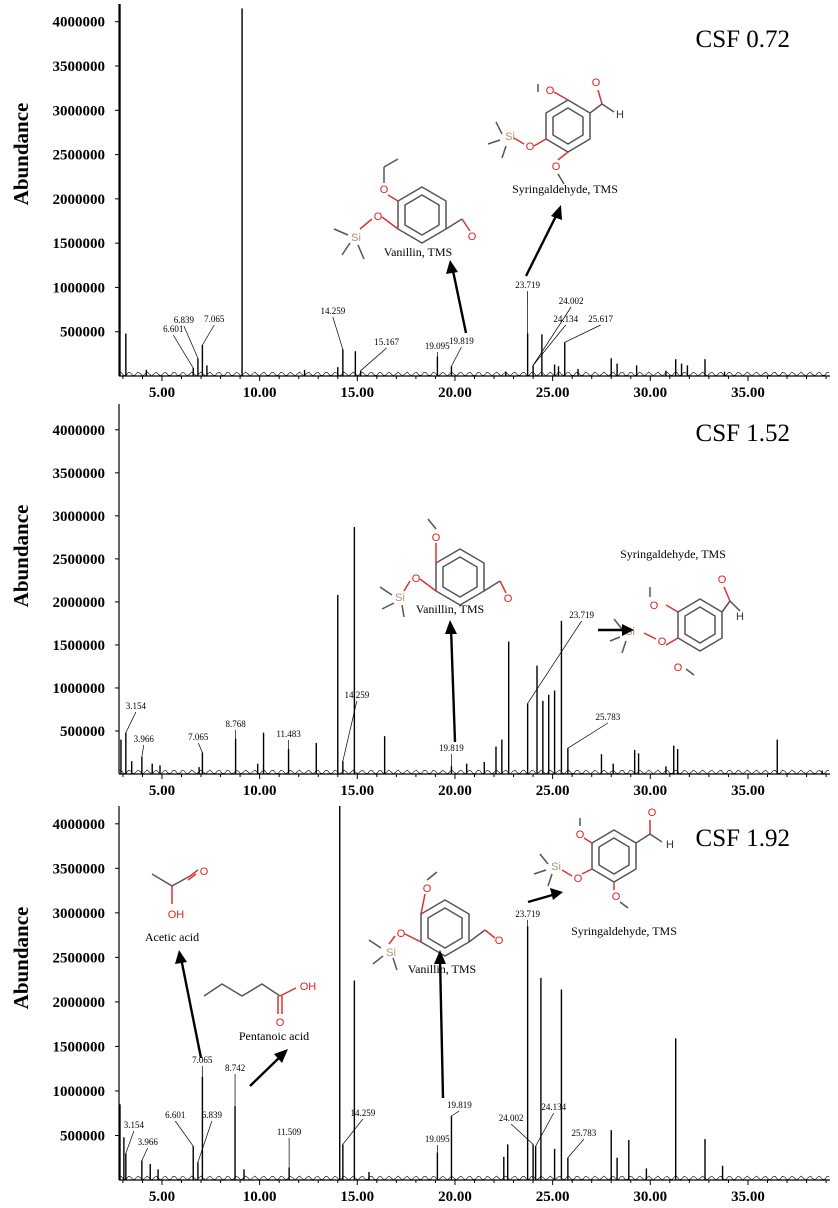  Describe the element at coordinates (743, 433) in the screenshot. I see `panel-title: CSF 1.52` at that location.